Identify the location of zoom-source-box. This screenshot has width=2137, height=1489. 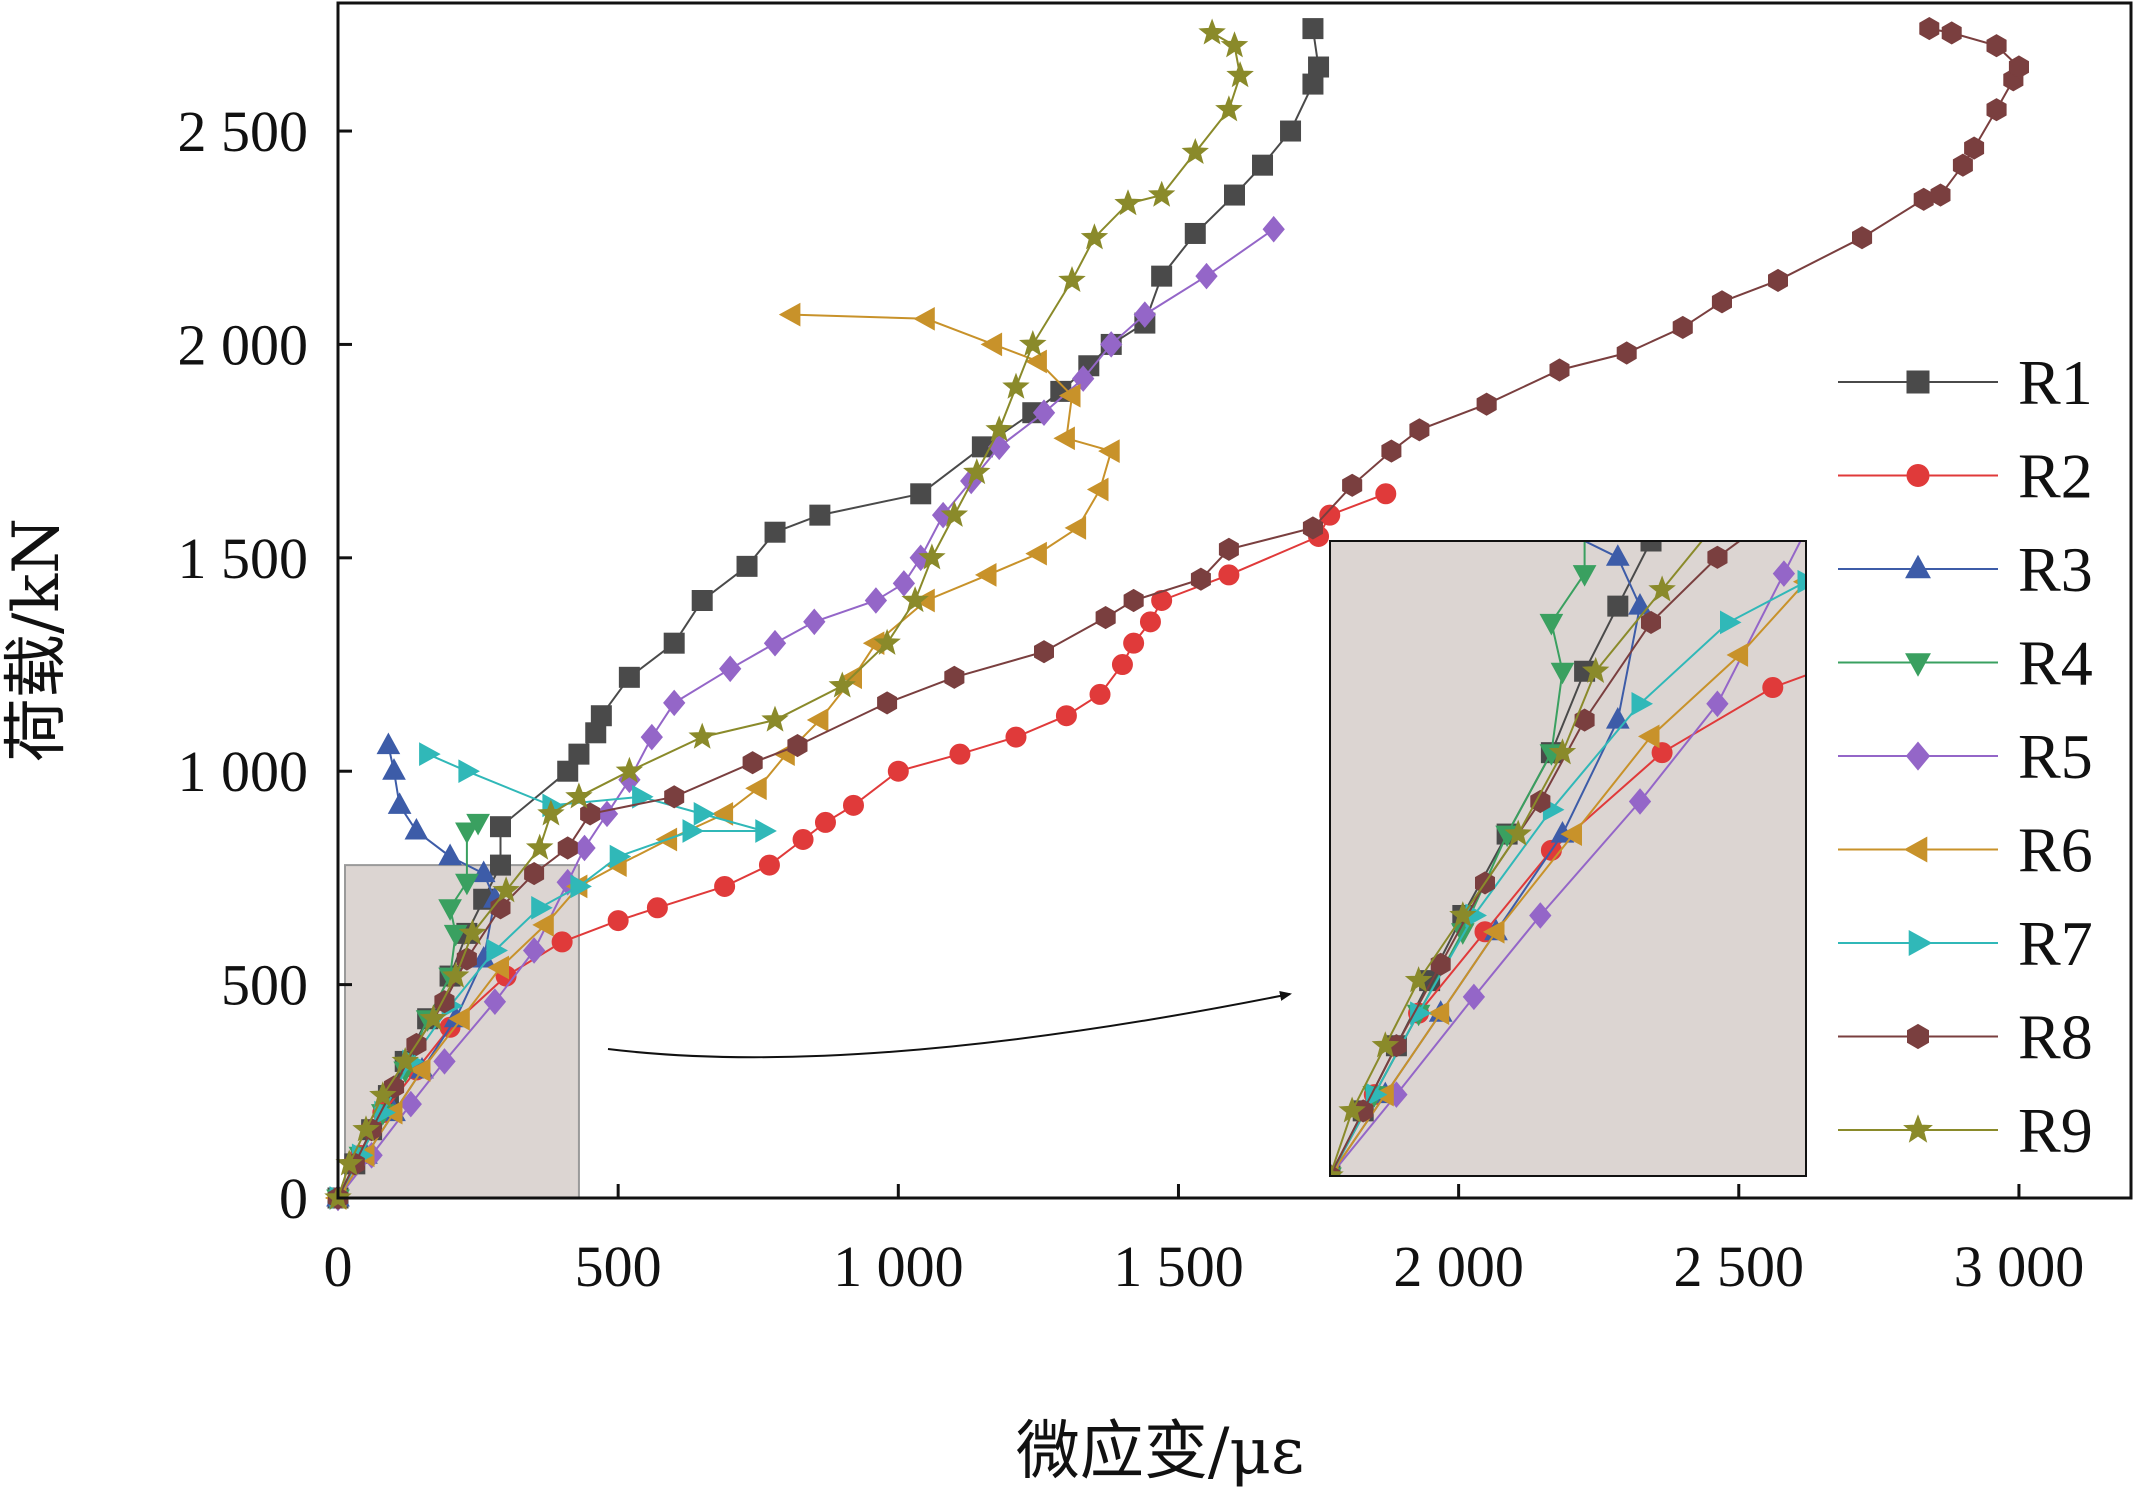
(462, 1031).